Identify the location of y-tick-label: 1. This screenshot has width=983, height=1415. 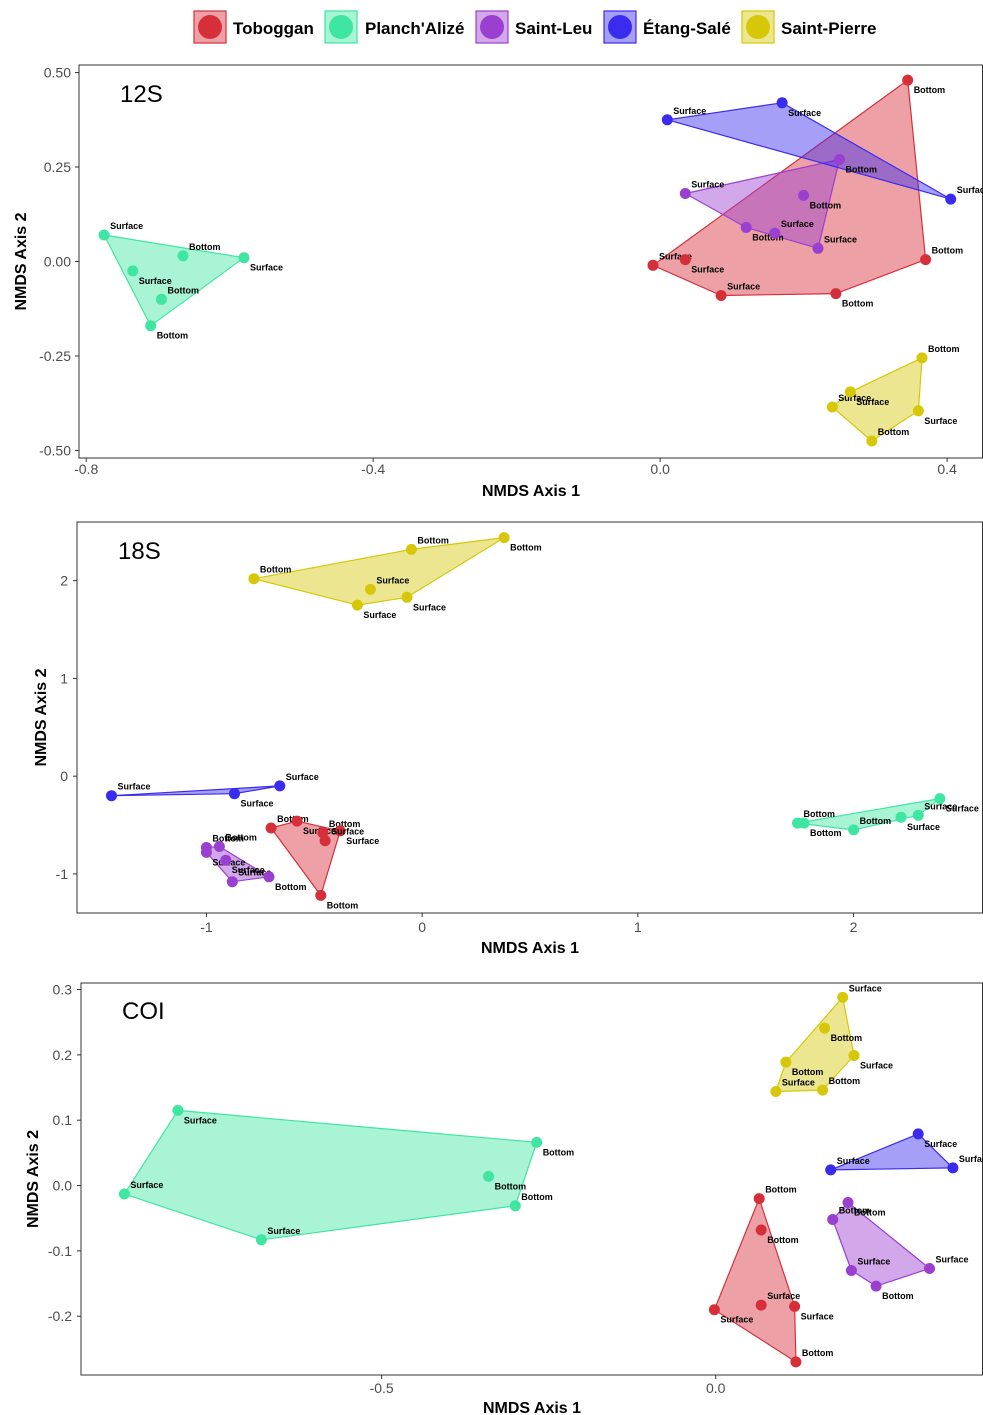
(64, 678).